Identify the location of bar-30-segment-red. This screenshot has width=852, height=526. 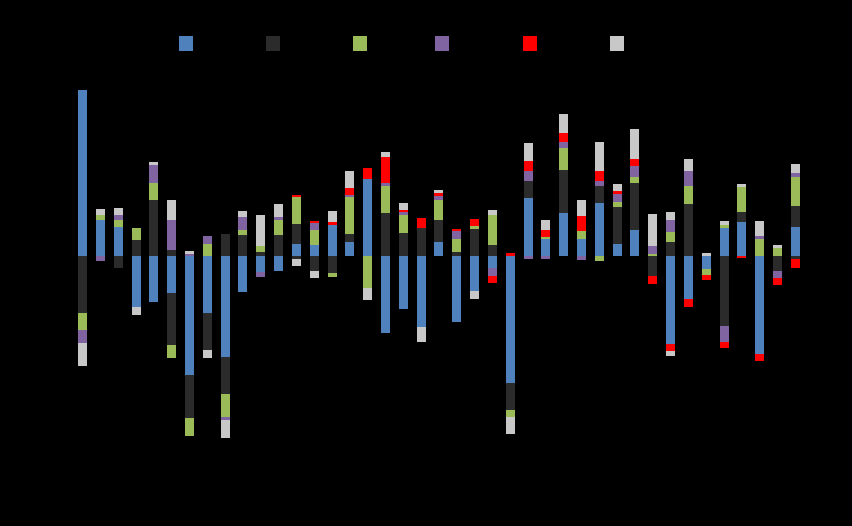
(617, 192).